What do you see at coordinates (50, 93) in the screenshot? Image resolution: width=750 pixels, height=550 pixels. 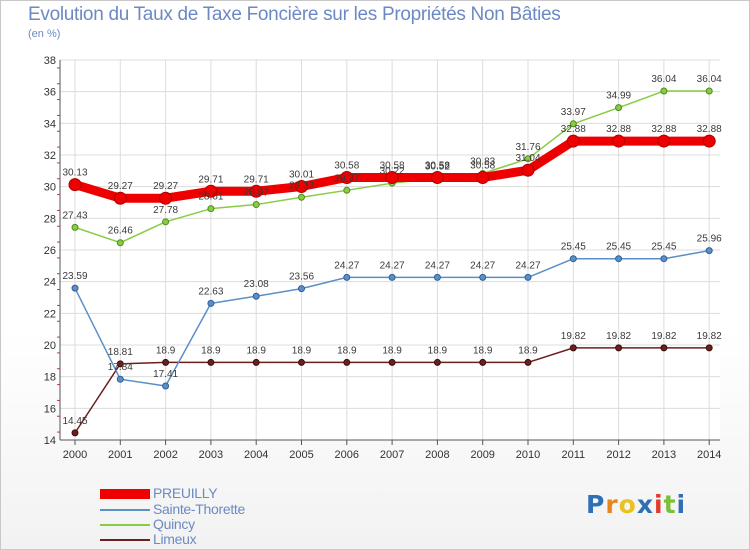 I see `y-tick-label: 36` at bounding box center [50, 93].